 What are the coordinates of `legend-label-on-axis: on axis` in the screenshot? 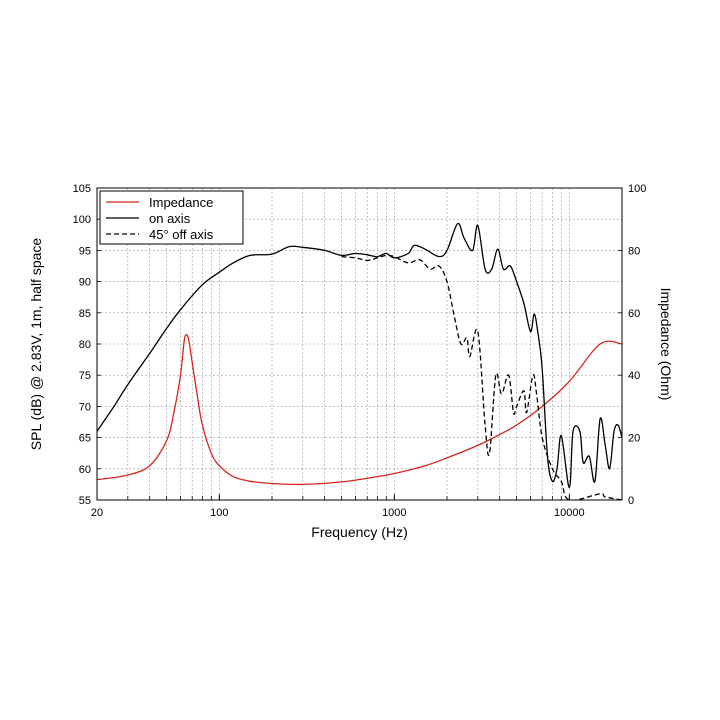 It's located at (170, 218).